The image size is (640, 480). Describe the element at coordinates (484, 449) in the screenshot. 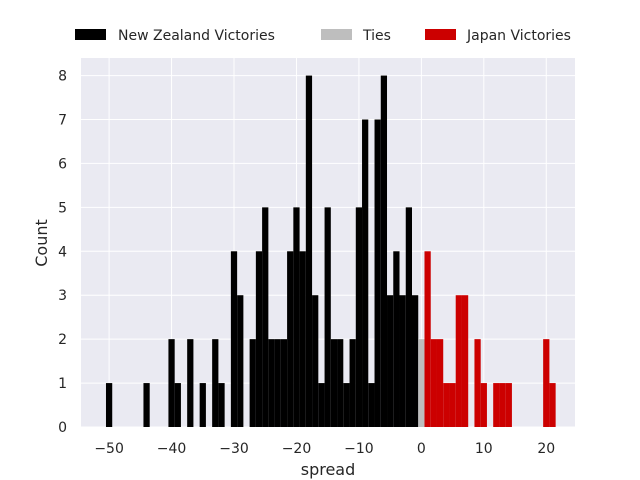

I see `x-tick-label: 10` at that location.